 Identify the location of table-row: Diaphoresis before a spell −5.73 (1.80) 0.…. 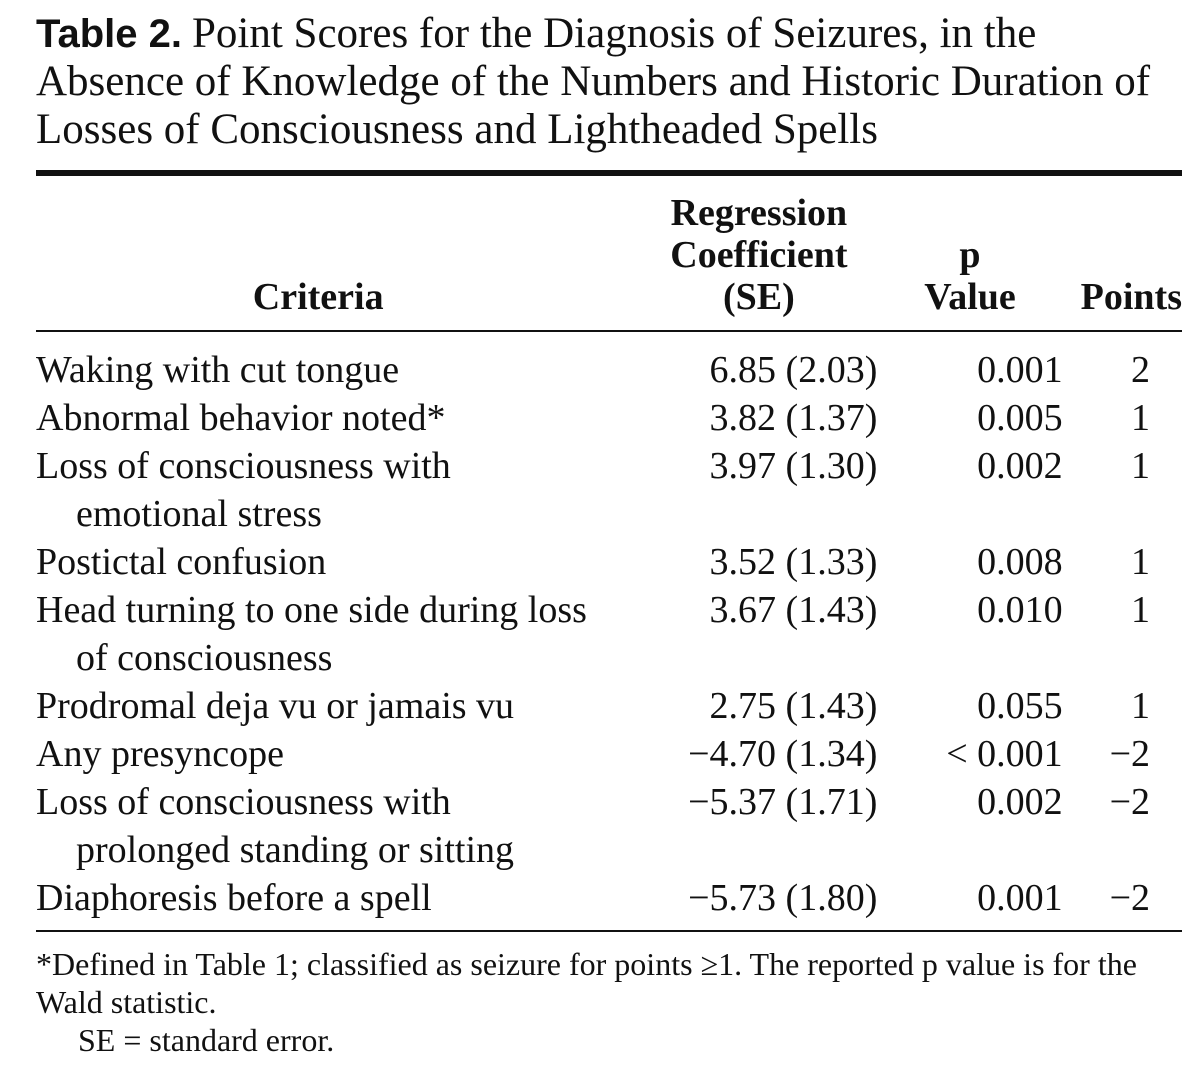
(609, 902).